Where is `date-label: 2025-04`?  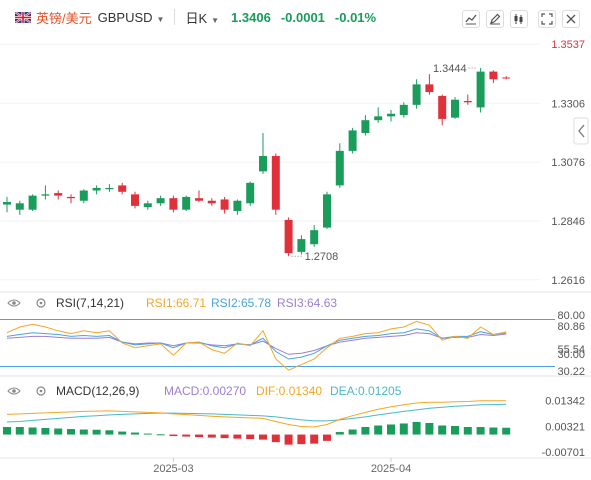
date-label: 2025-04 is located at coordinates (391, 469).